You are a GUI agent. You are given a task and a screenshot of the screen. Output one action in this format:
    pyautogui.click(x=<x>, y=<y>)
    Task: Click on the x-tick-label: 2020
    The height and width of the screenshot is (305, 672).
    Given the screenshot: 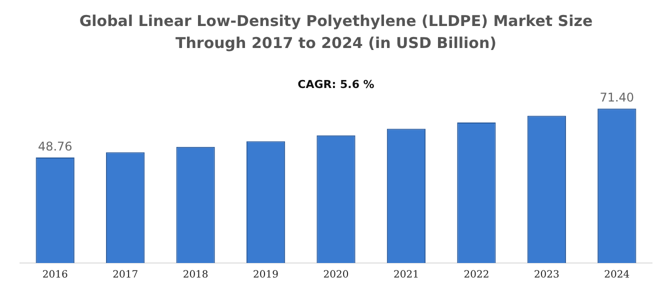 What is the action you would take?
    pyautogui.click(x=336, y=275)
    